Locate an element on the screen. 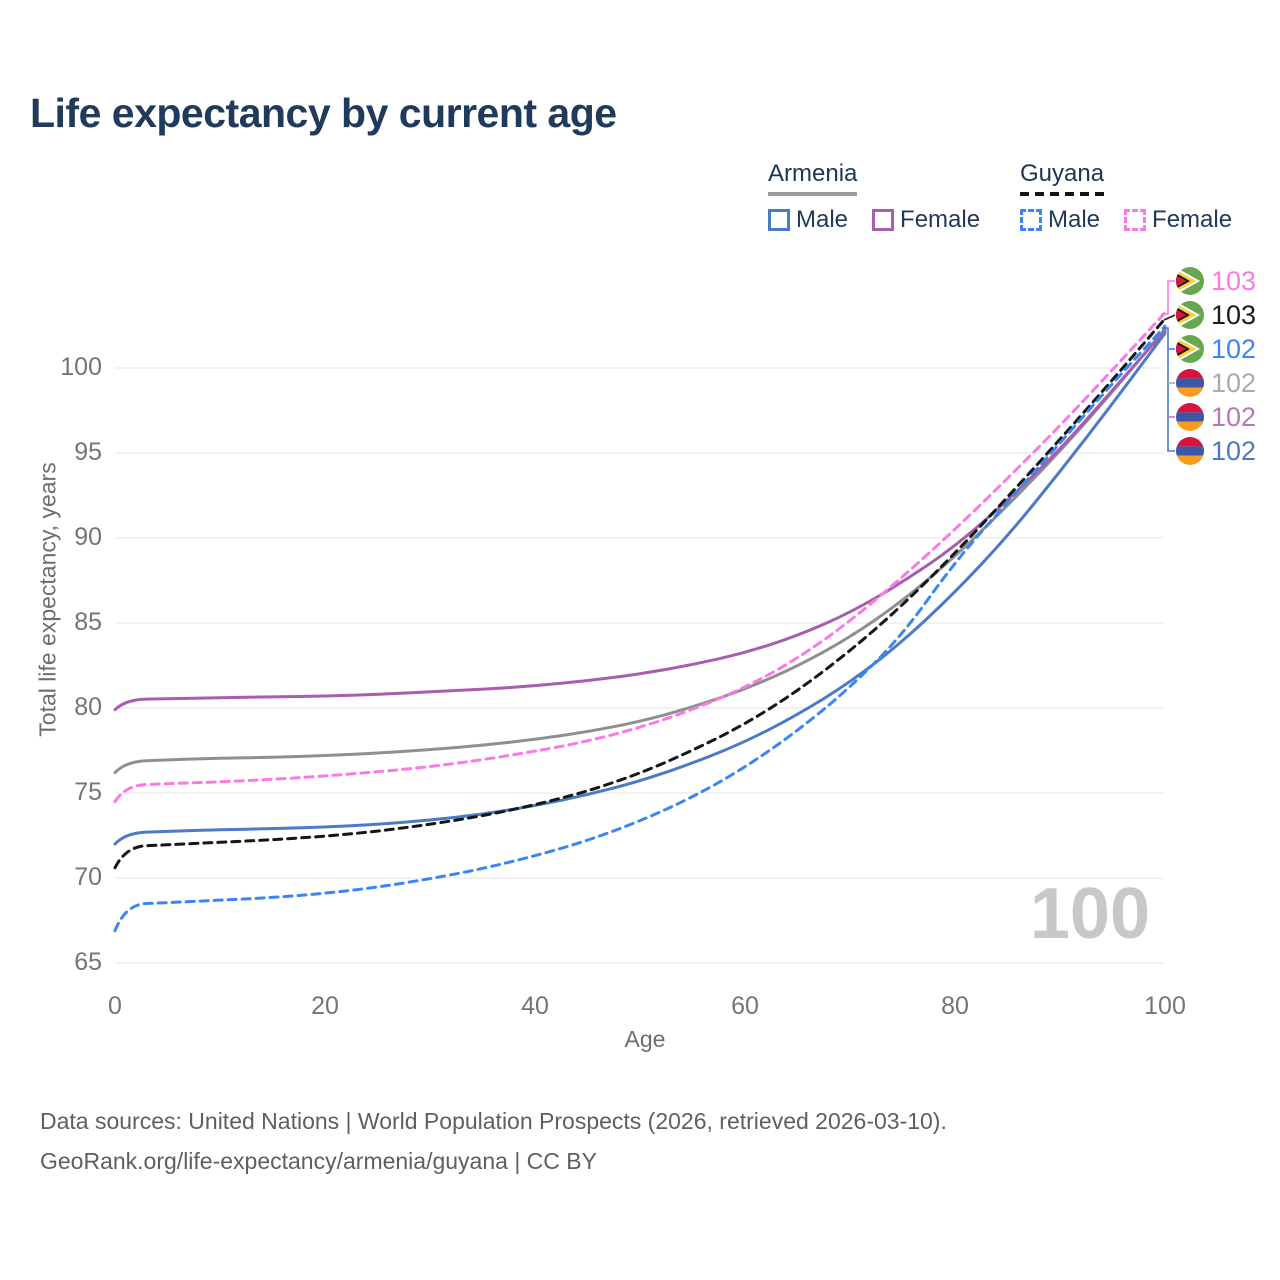 The image size is (1280, 1280). end-label-guyana-male: 102 is located at coordinates (1216, 349).